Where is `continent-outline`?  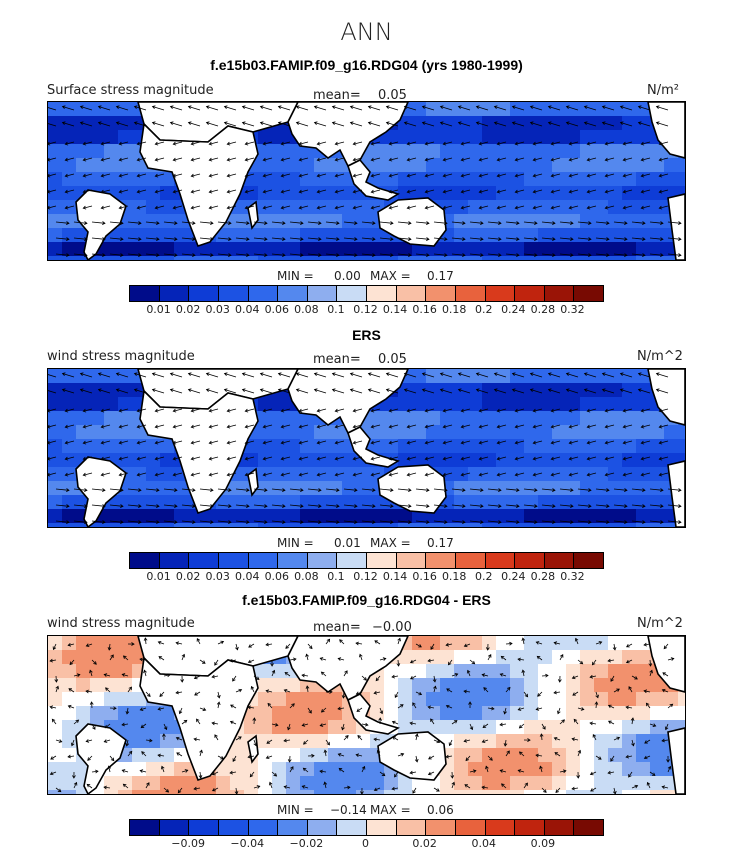
continent-outline is located at coordinates (666, 397).